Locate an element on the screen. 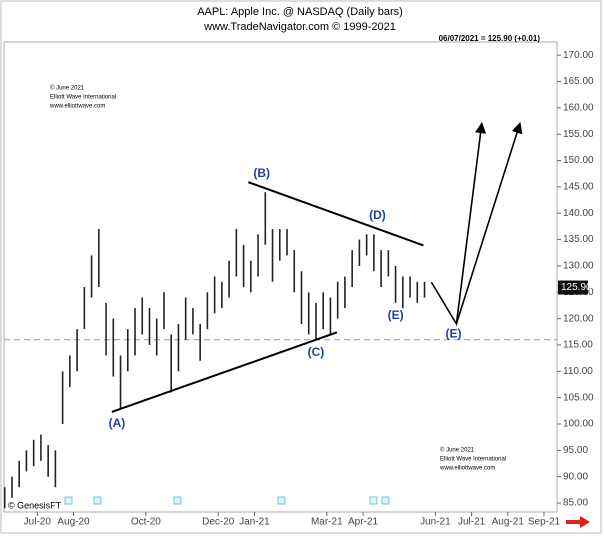 Image resolution: width=604 pixels, height=540 pixels. chart-subtitle: www.TradeNavigator.com © 1999-2021 is located at coordinates (299, 27).